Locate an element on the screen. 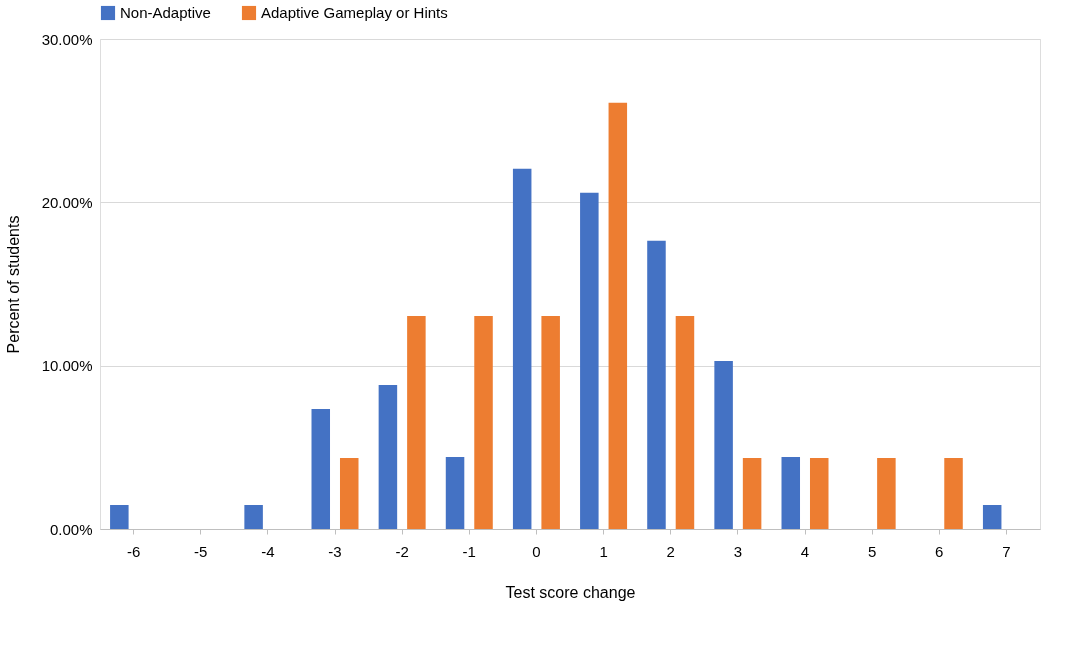 This screenshot has width=1090, height=656. x-tick-label: 5 is located at coordinates (872, 551).